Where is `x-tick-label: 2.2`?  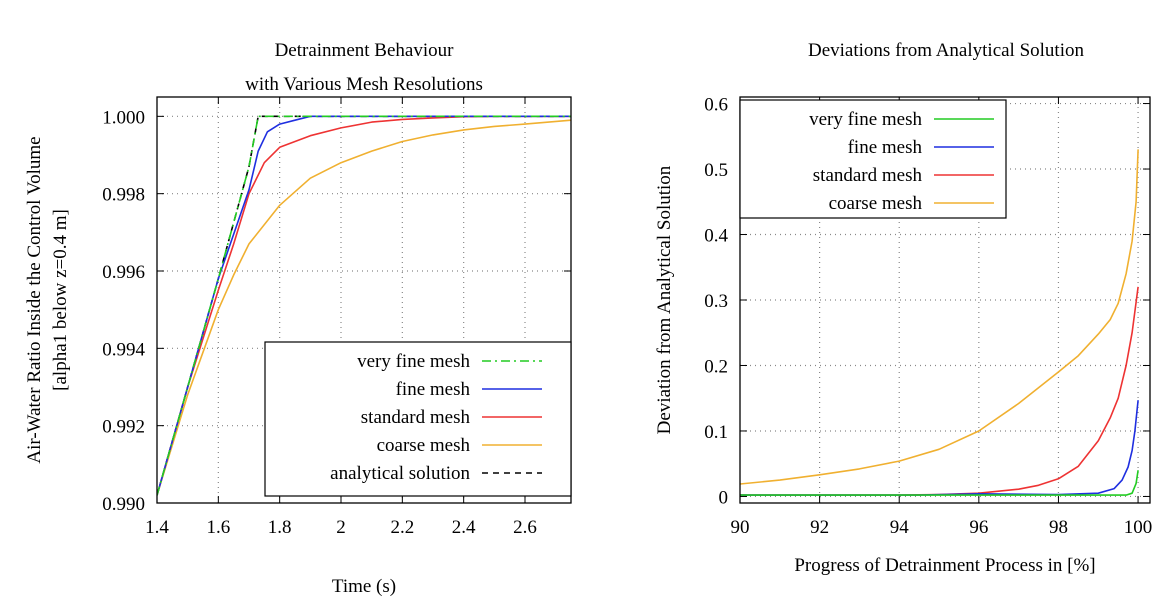 x-tick-label: 2.2 is located at coordinates (402, 527).